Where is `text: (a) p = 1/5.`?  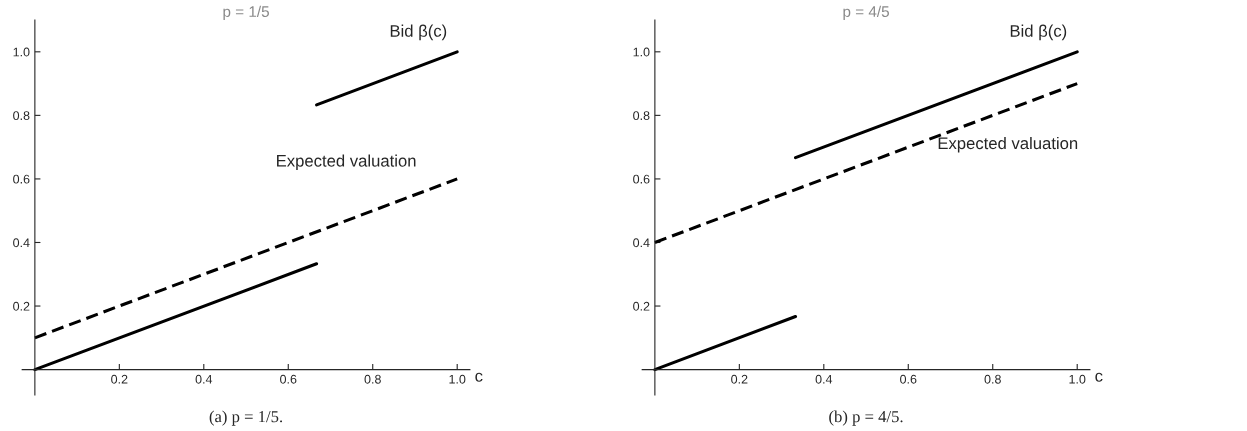 text: (a) p = 1/5. is located at coordinates (246, 418).